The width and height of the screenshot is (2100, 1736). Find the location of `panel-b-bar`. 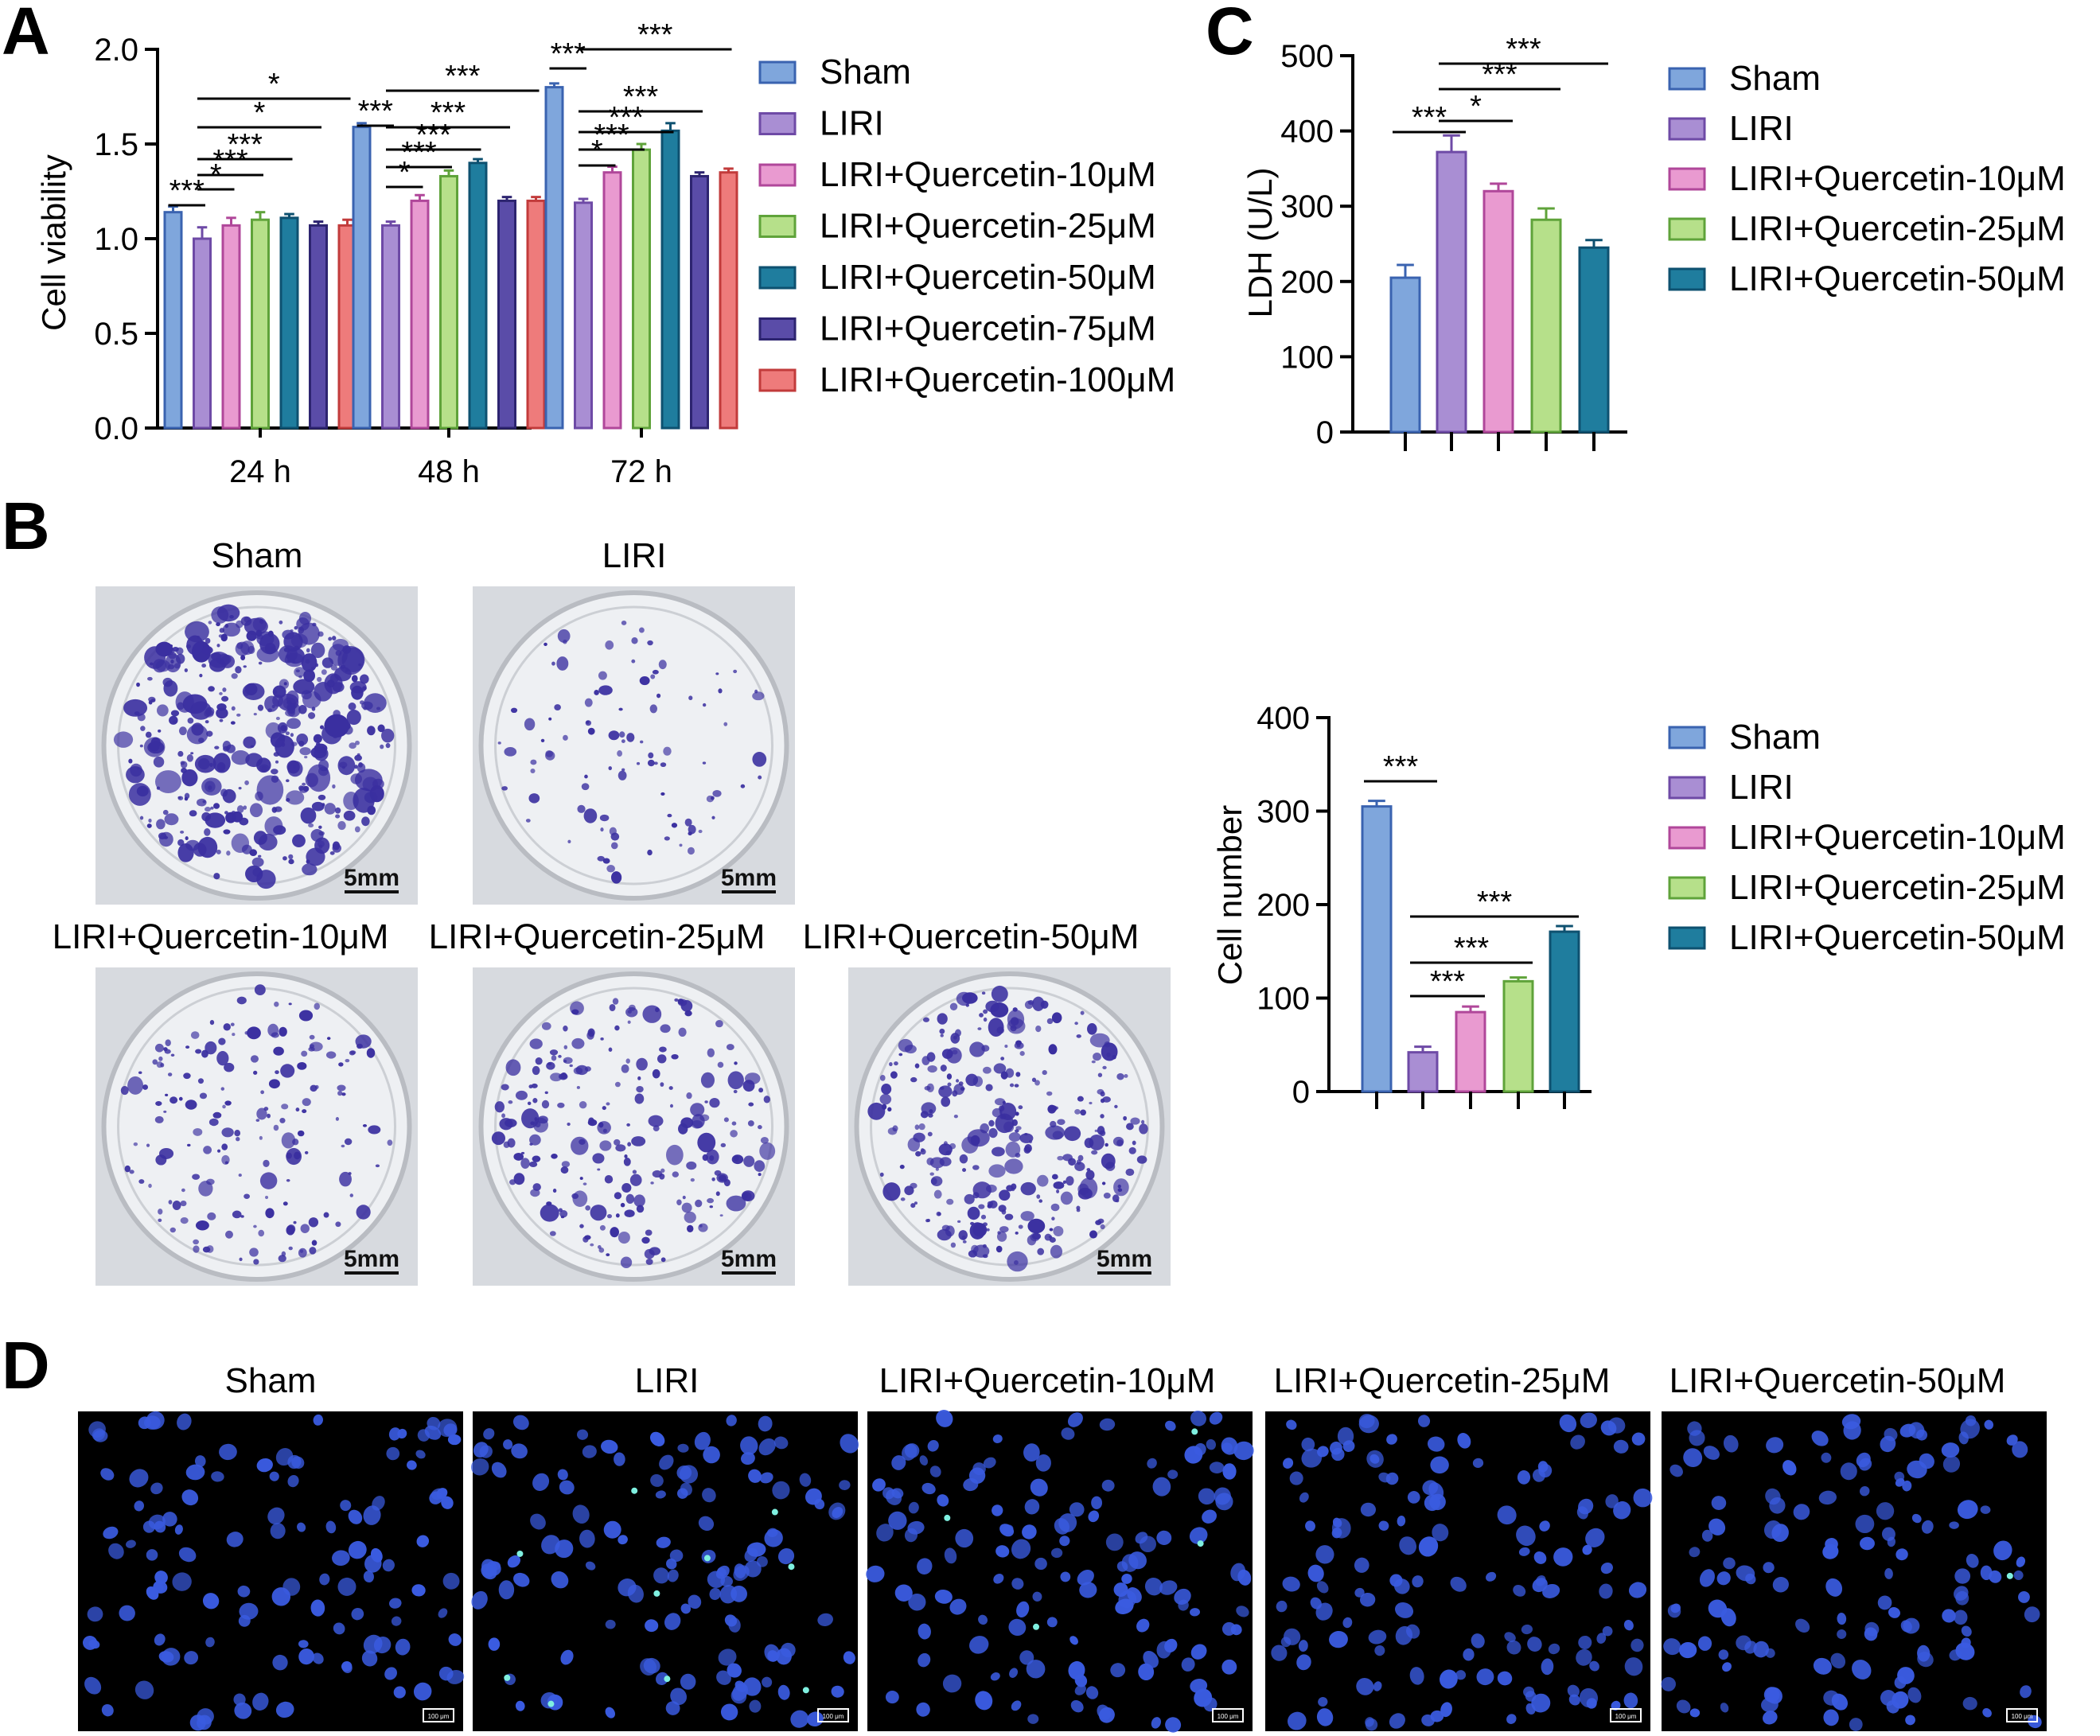

panel-b-bar is located at coordinates (1377, 949).